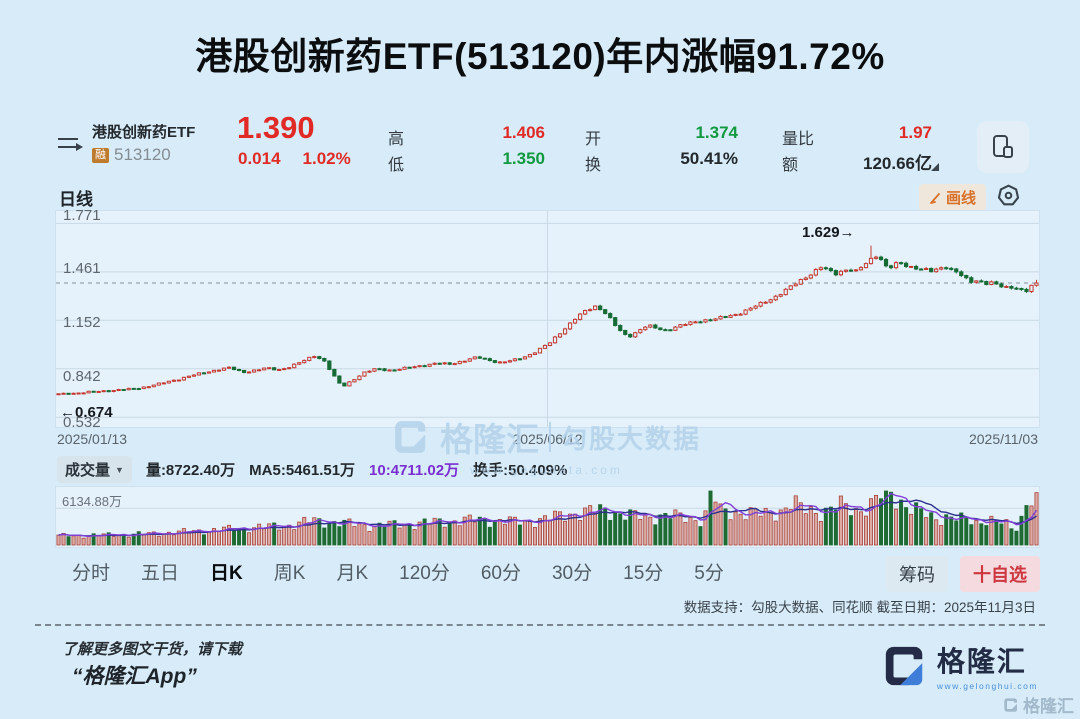  Describe the element at coordinates (1008, 195) in the screenshot. I see `settings-gear-icon` at that location.